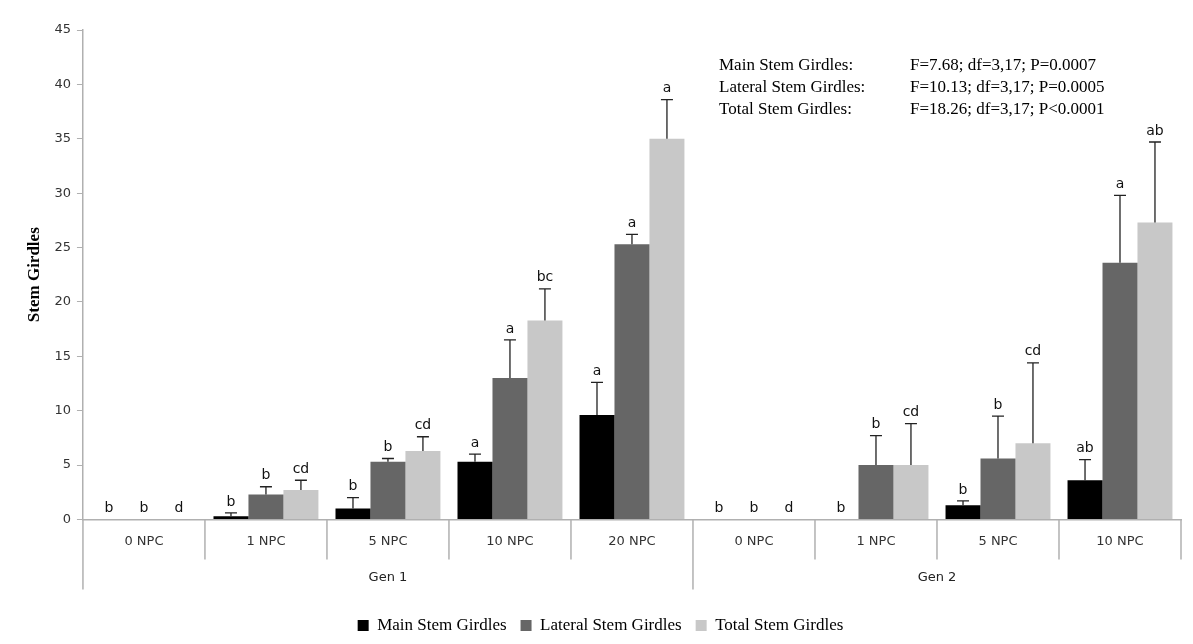 The image size is (1193, 644). I want to click on legend-label: Main Stem Girdles, so click(442, 624).